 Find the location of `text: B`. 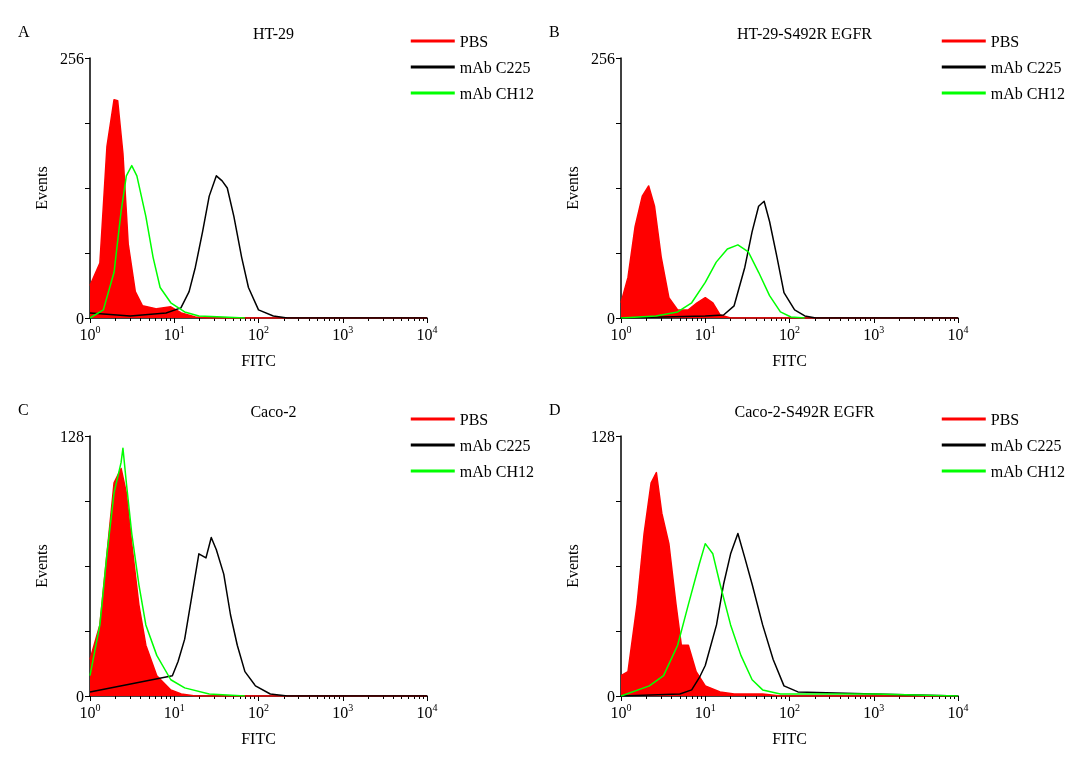

text: B is located at coordinates (554, 31).